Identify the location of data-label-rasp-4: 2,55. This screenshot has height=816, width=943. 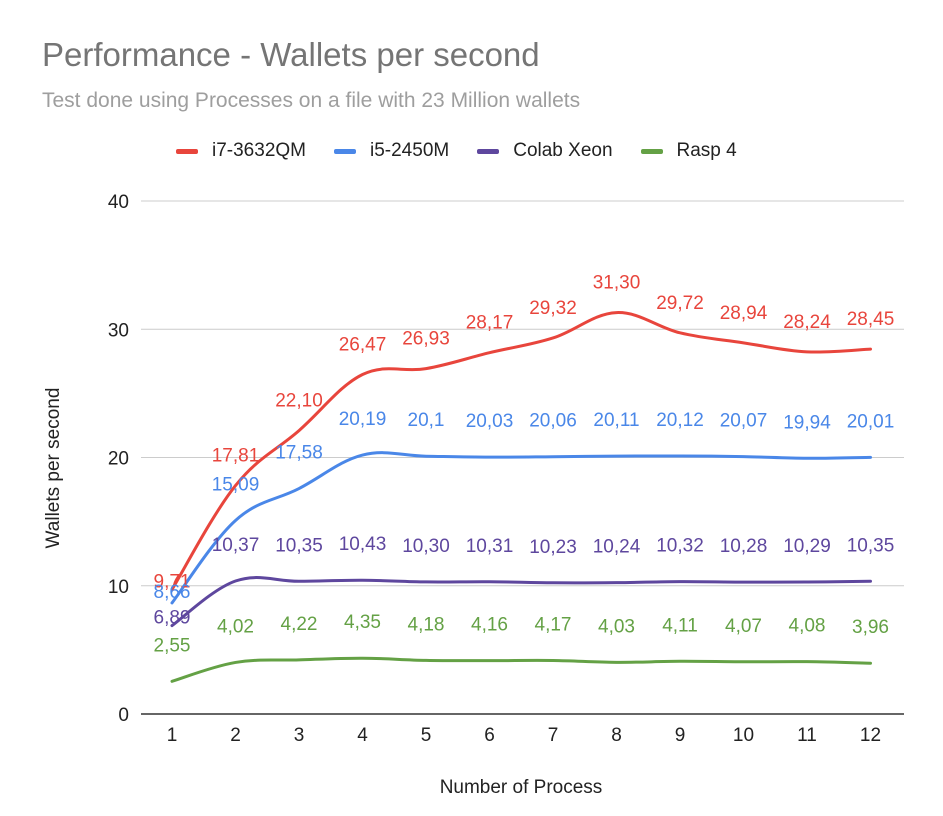
(172, 645).